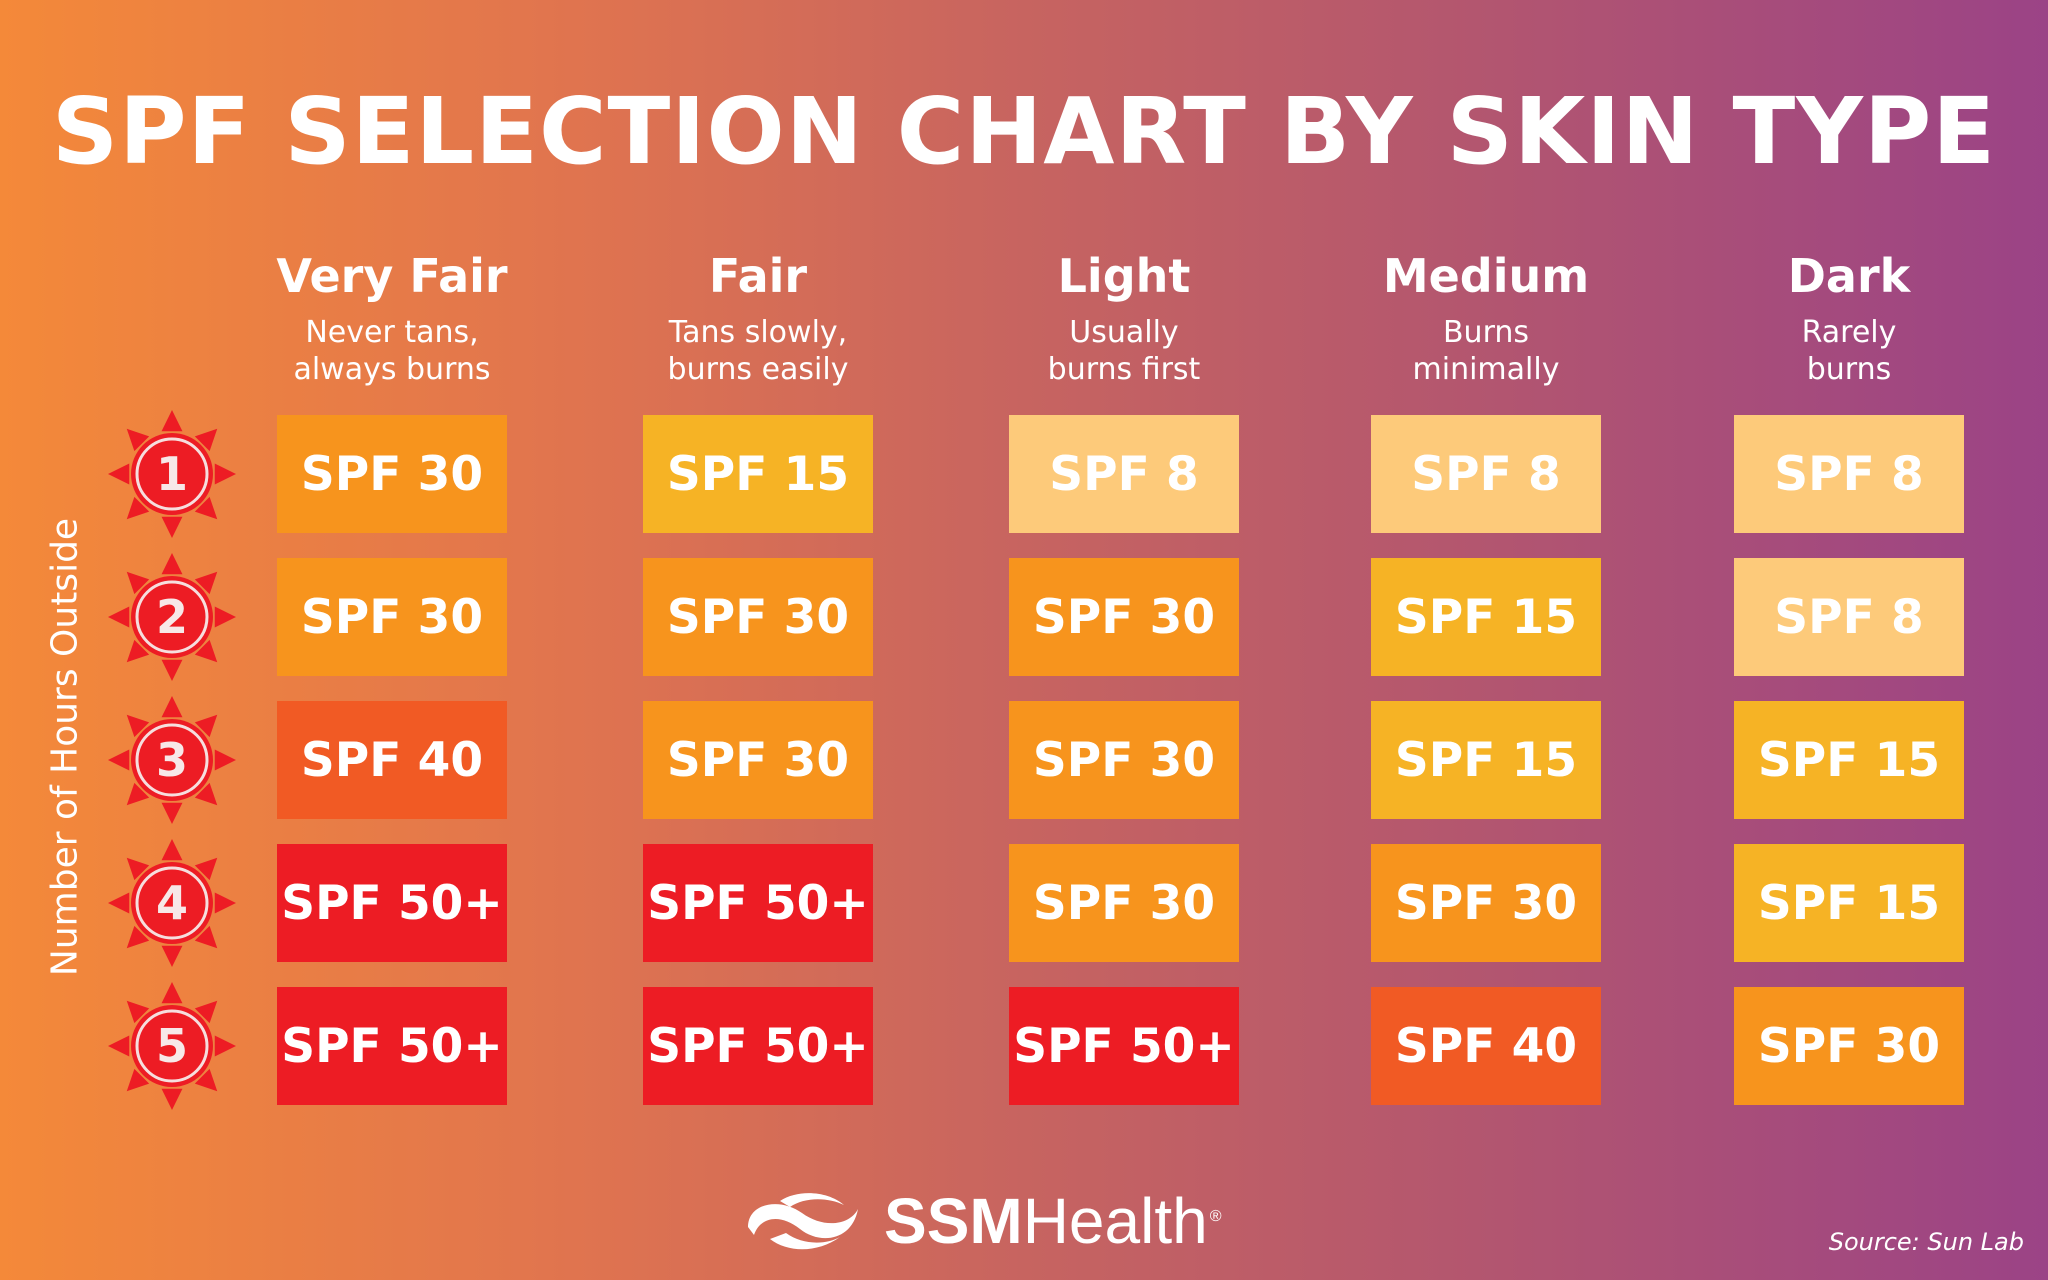  I want to click on hour-number: 1, so click(171, 474).